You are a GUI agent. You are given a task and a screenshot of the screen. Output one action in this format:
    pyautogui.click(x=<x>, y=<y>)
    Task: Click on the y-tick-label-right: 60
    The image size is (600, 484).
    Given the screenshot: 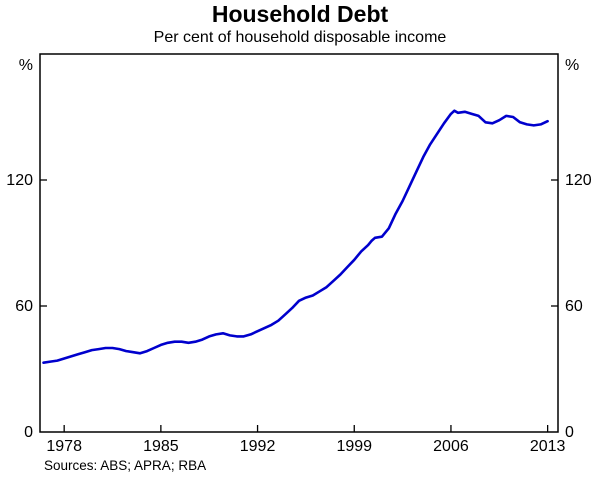 What is the action you would take?
    pyautogui.click(x=574, y=306)
    